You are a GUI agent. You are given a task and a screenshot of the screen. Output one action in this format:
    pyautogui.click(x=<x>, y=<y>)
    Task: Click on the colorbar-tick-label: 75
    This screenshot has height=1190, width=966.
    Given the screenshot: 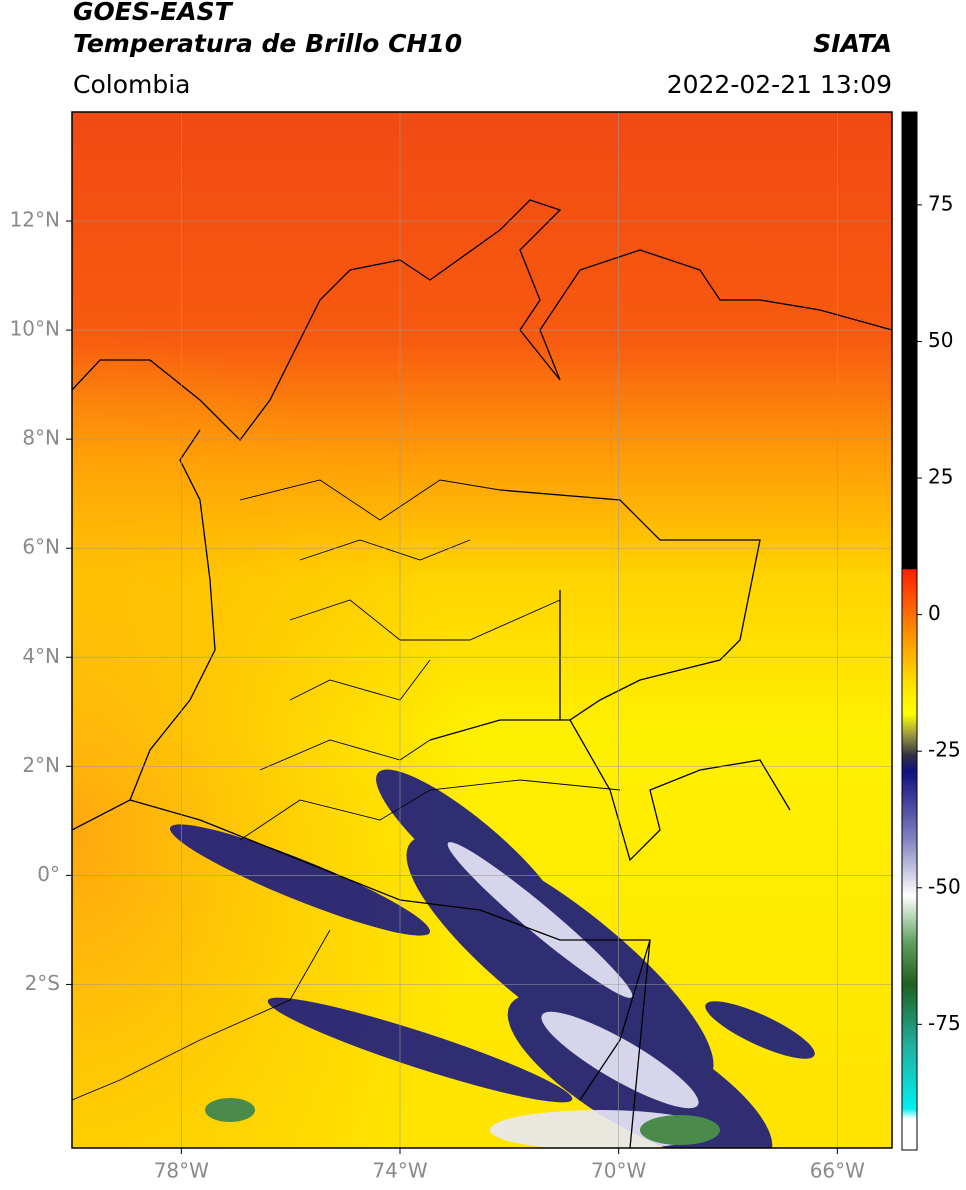 What is the action you would take?
    pyautogui.click(x=940, y=203)
    